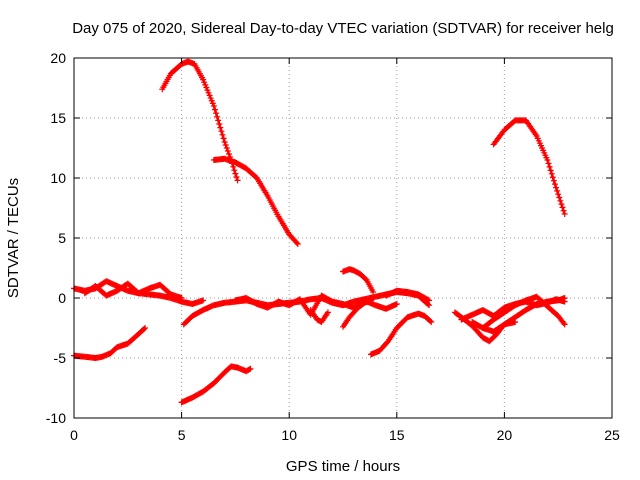  Describe the element at coordinates (182, 435) in the screenshot. I see `x-tick-label: 5` at that location.